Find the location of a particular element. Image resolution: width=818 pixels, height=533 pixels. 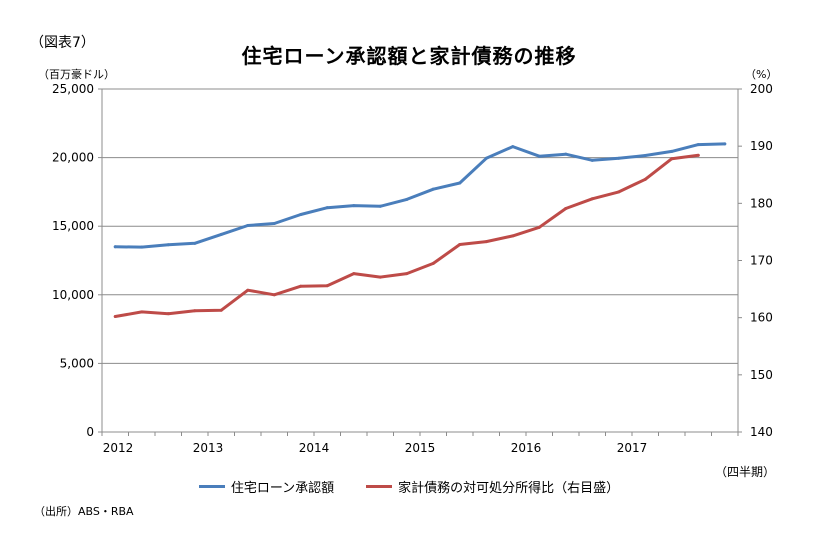

series-1-point-2012Q2 is located at coordinates (142, 247).